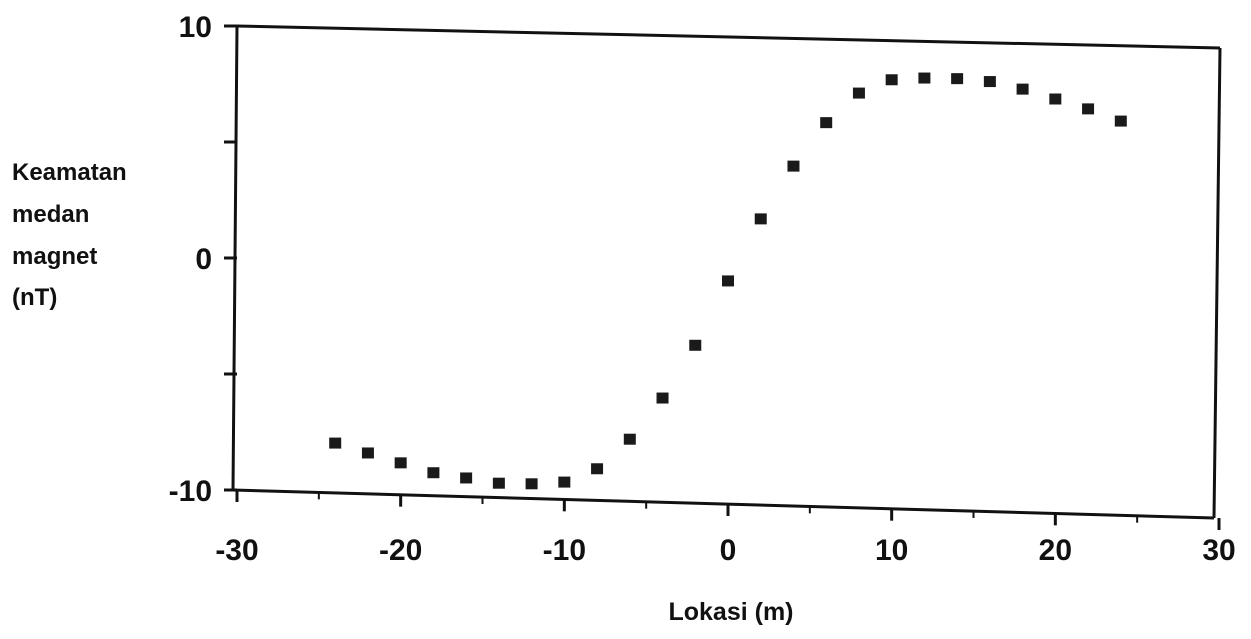 Image resolution: width=1251 pixels, height=639 pixels. I want to click on y-tick-labels: -10 0 10, so click(190, 259).